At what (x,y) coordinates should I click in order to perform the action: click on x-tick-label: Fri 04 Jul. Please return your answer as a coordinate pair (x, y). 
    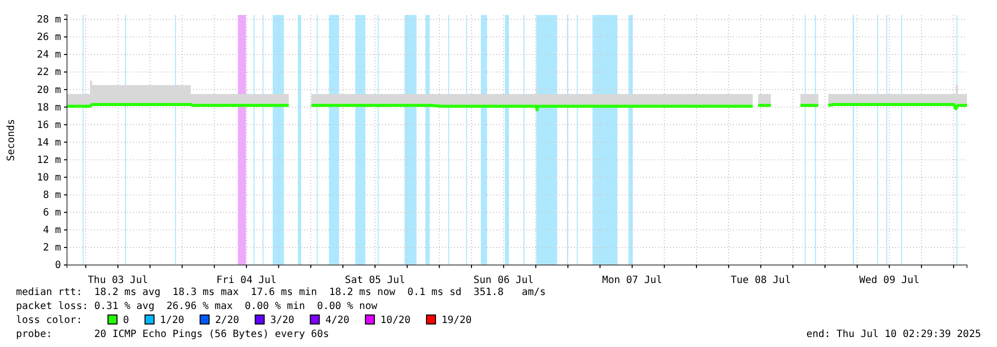
    Looking at the image, I should click on (246, 280).